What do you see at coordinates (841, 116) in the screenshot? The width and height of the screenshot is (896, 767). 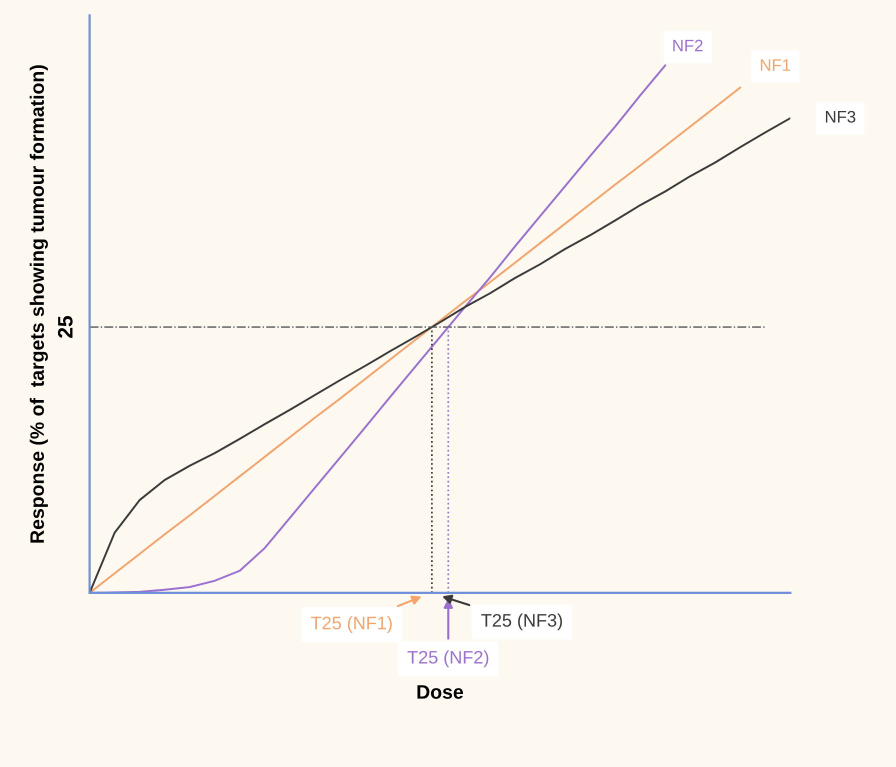 I see `text: NF3` at bounding box center [841, 116].